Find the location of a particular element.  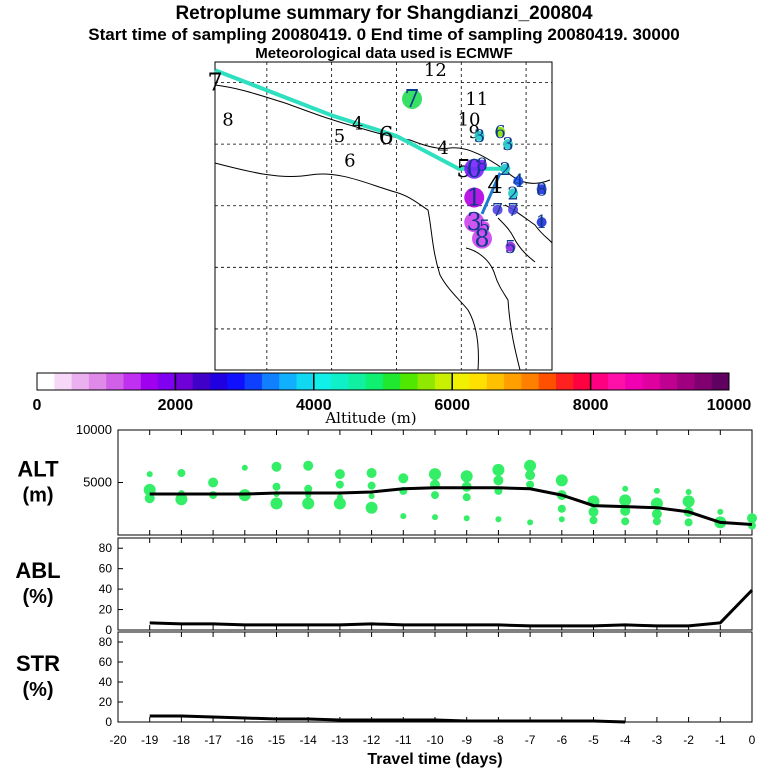

x-tick-label: -5 is located at coordinates (593, 740).